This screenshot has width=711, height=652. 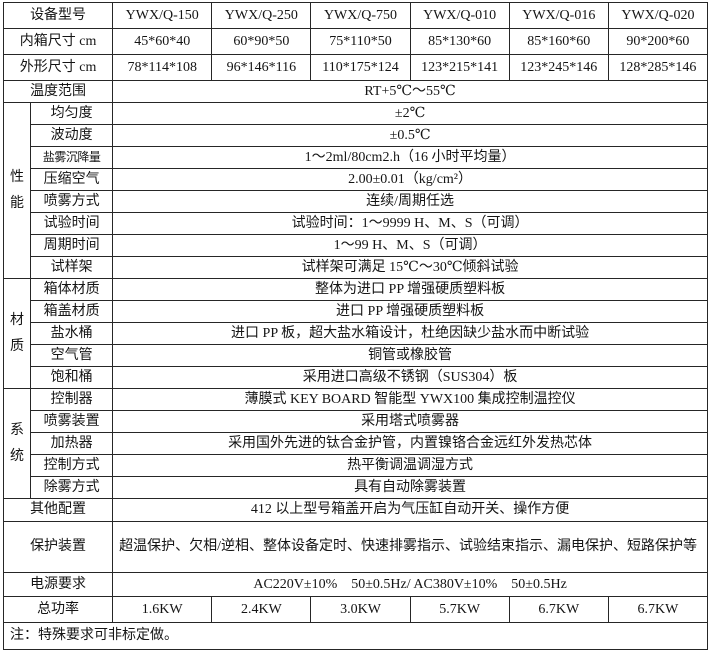 I want to click on row-label: 喷雾方式, so click(x=72, y=201).